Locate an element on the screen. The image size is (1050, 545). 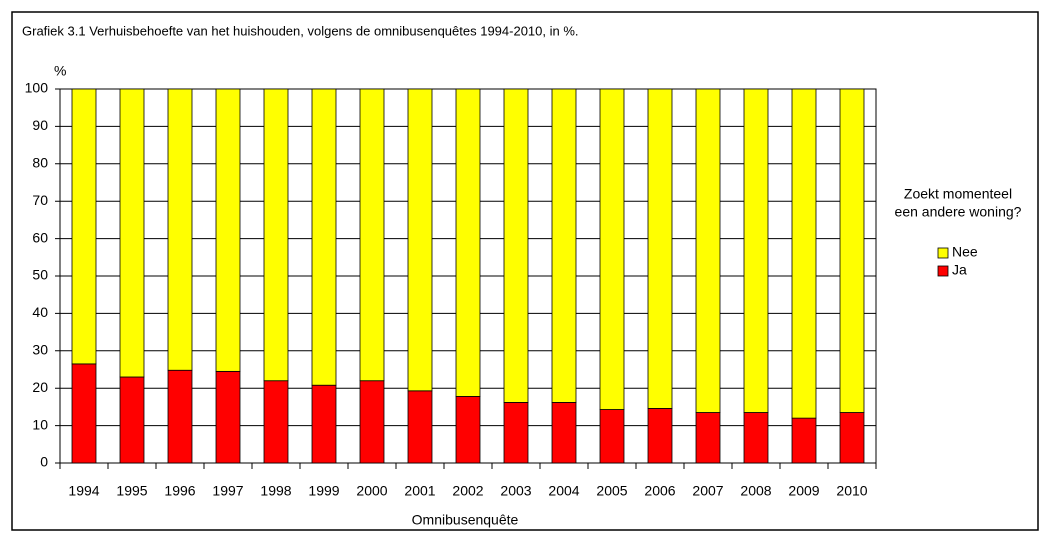
x-tick-label: 2001 is located at coordinates (419, 491).